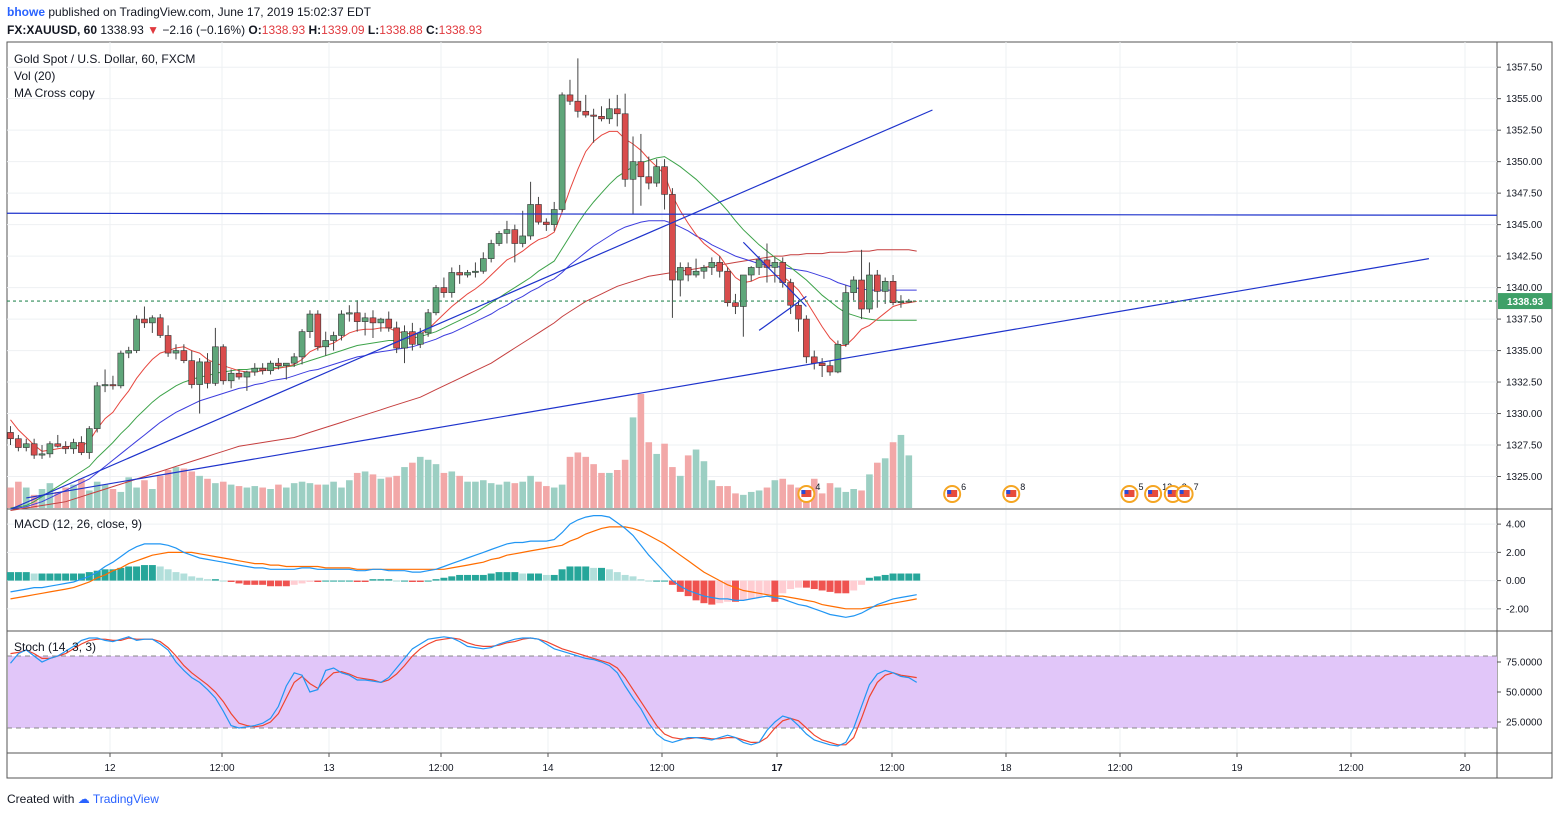 Image resolution: width=1560 pixels, height=816 pixels. Describe the element at coordinates (401, 30) in the screenshot. I see `low-value: 1338.88` at that location.